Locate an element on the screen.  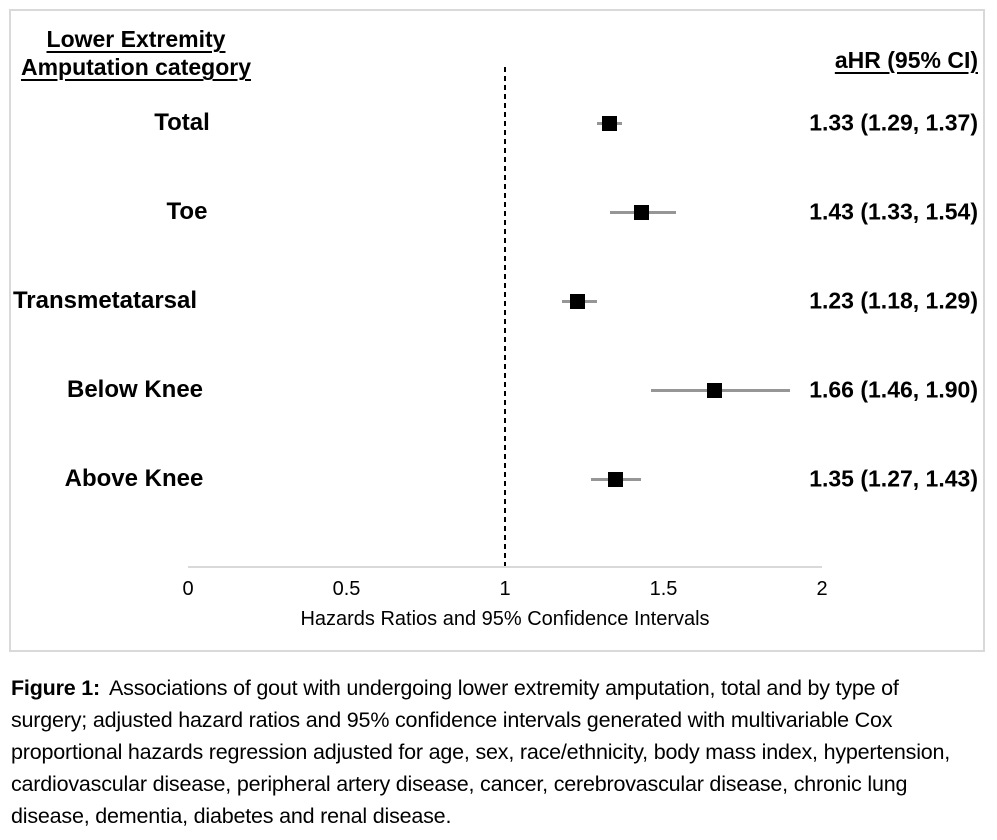
row-category-label: Toe is located at coordinates (187, 211).